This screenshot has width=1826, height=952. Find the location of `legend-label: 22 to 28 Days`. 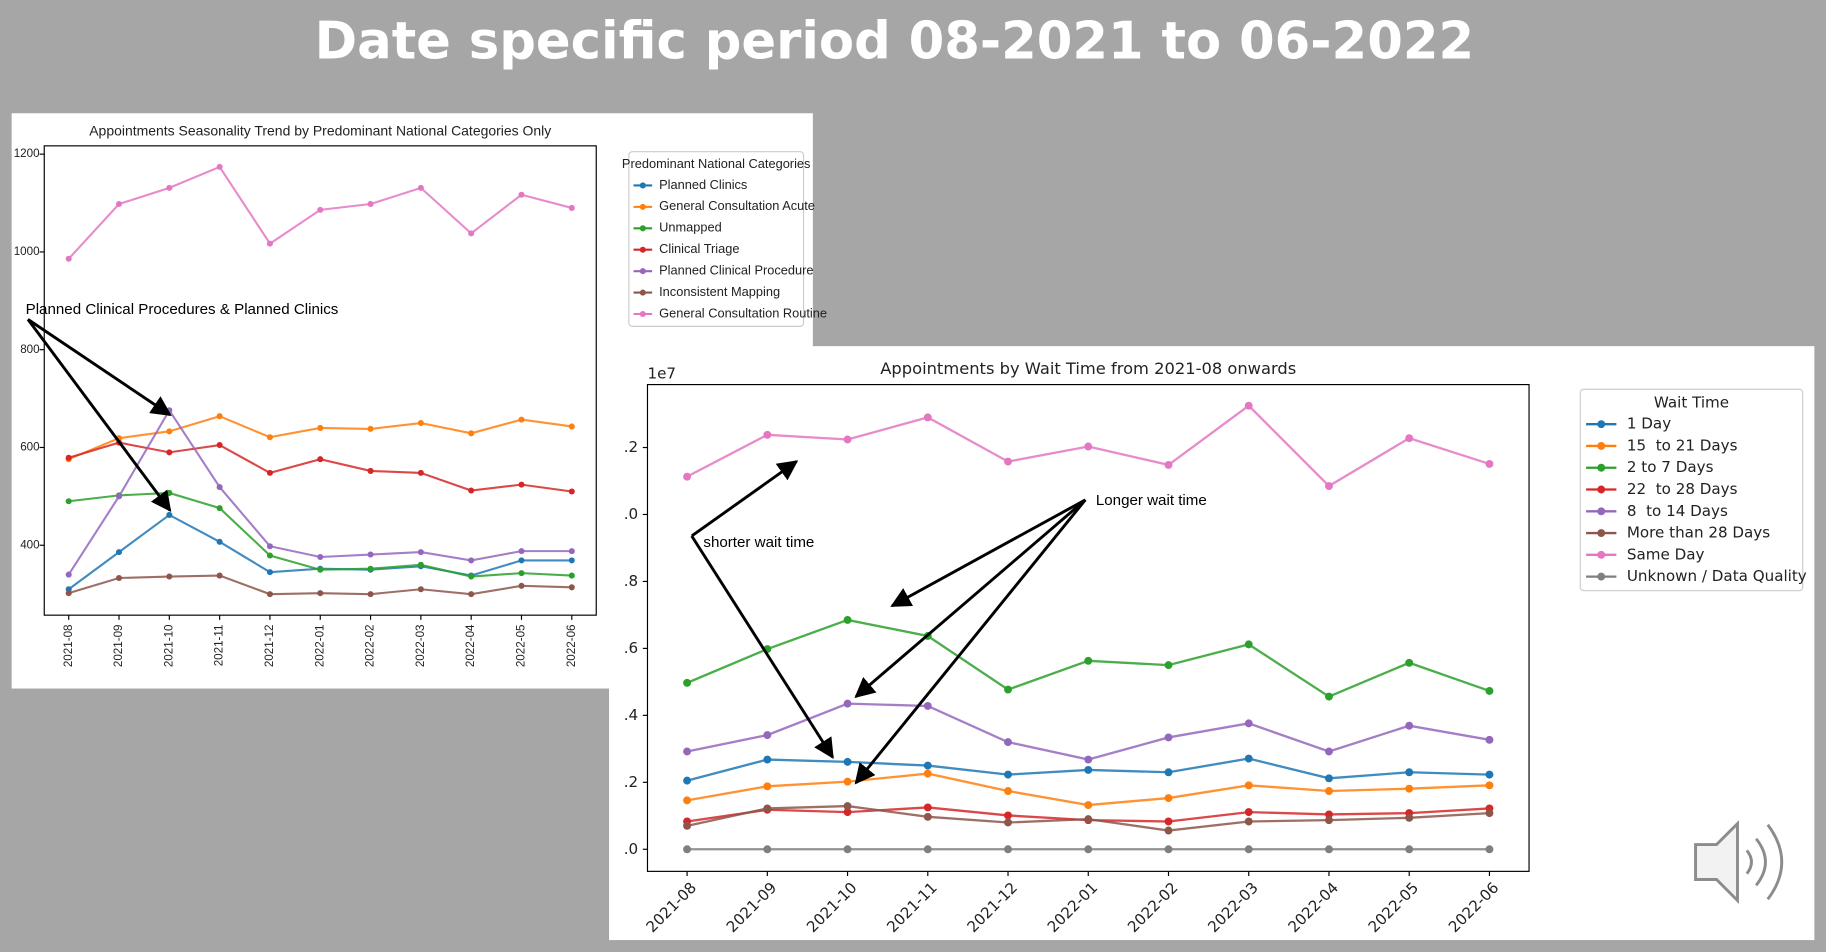

legend-label: 22 to 28 Days is located at coordinates (1682, 489).